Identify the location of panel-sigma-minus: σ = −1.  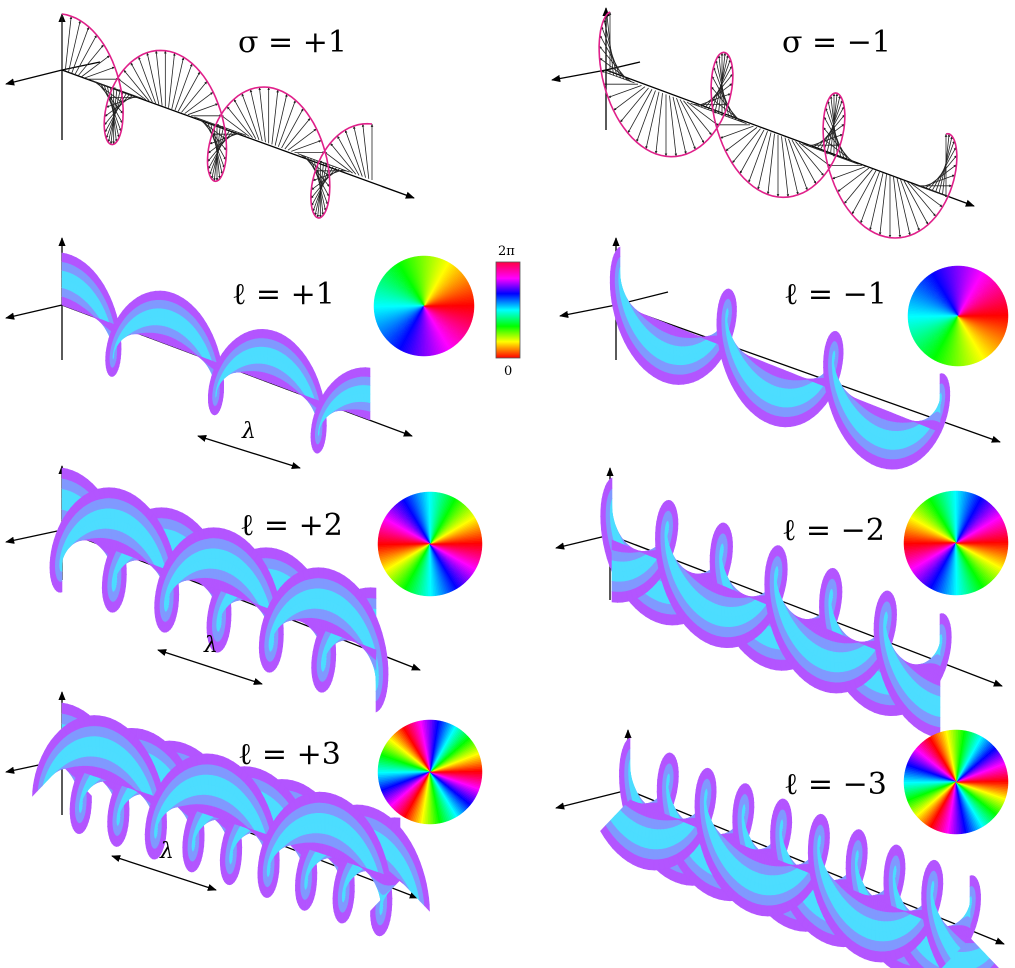
(763, 123).